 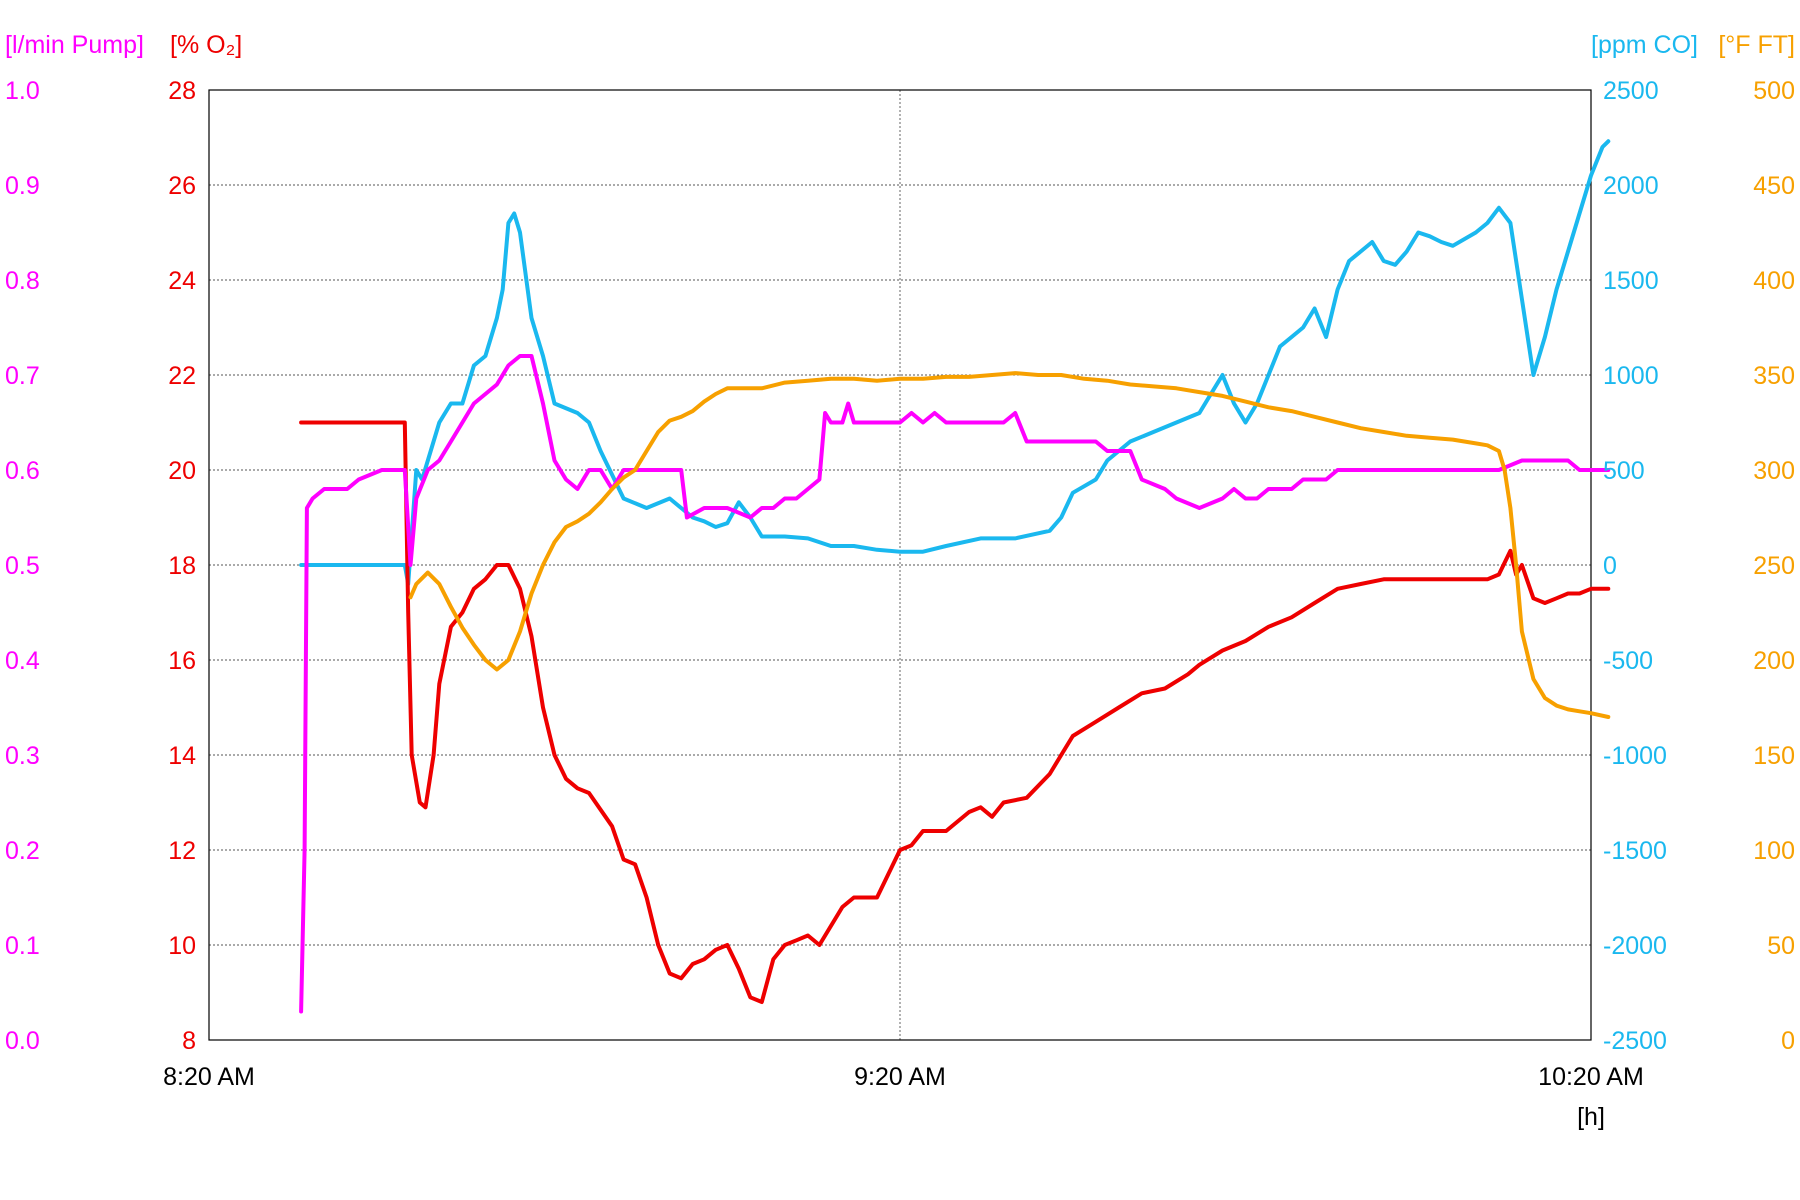 I want to click on pump-axis-title: [l/min Pump], so click(x=74, y=45).